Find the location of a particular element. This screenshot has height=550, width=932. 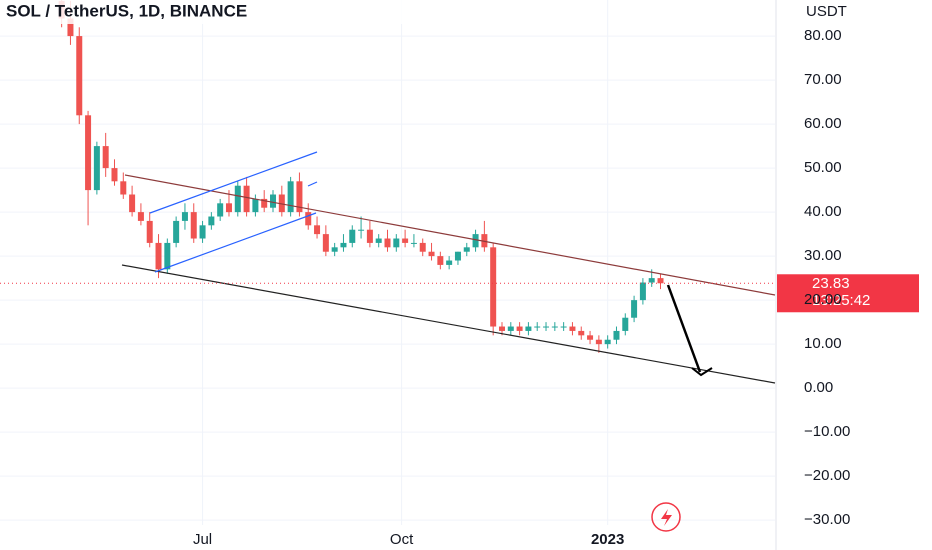

y-axis-label: USDT is located at coordinates (826, 11).